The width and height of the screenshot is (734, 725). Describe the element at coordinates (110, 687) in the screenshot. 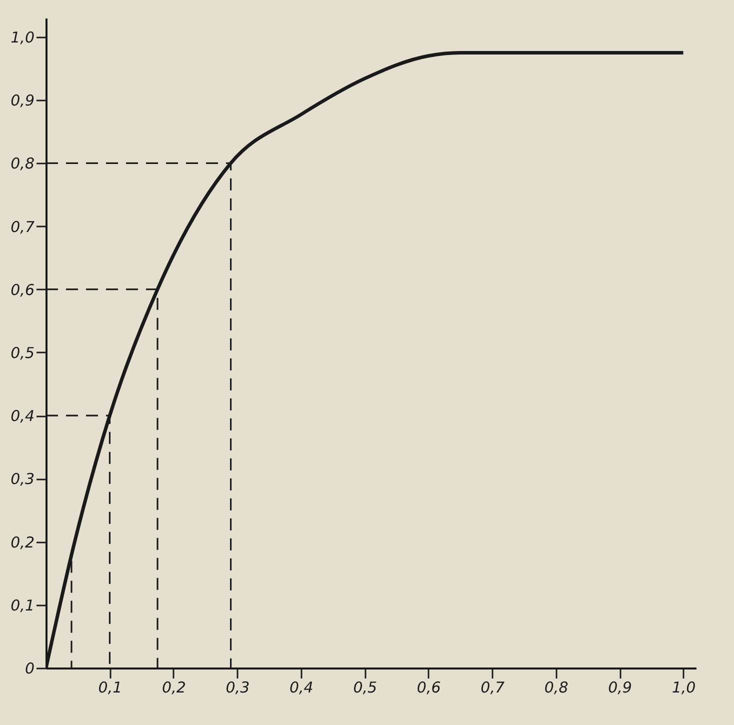

I see `x-tick-label: 0,1` at that location.